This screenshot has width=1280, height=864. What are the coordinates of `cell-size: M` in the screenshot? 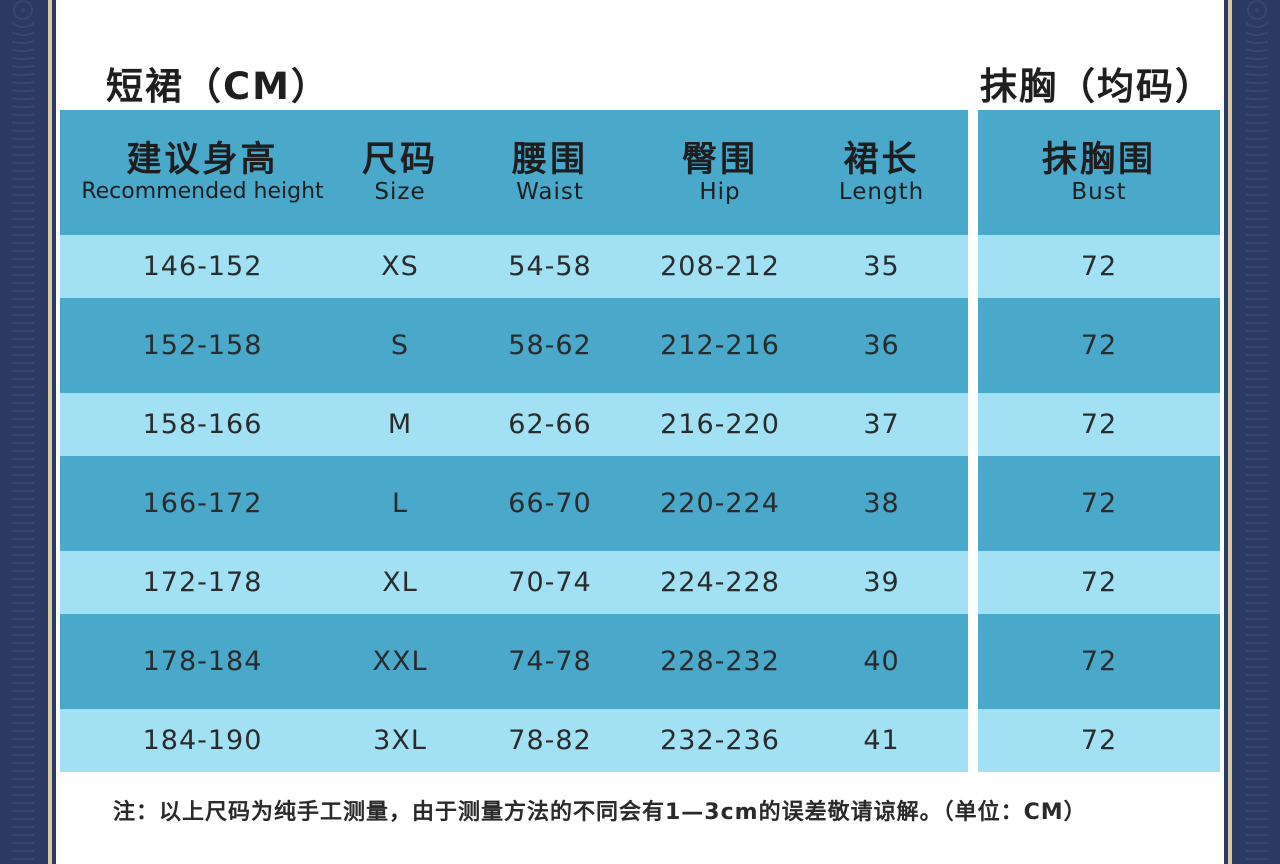 It's located at (400, 424).